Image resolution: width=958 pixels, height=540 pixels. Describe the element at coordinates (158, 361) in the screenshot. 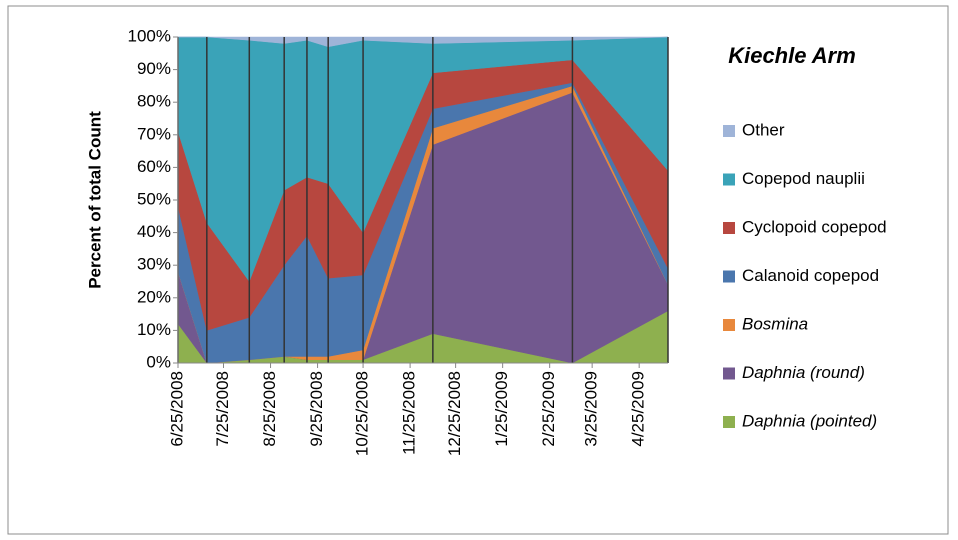

I see `y-tick-label: 0%` at that location.